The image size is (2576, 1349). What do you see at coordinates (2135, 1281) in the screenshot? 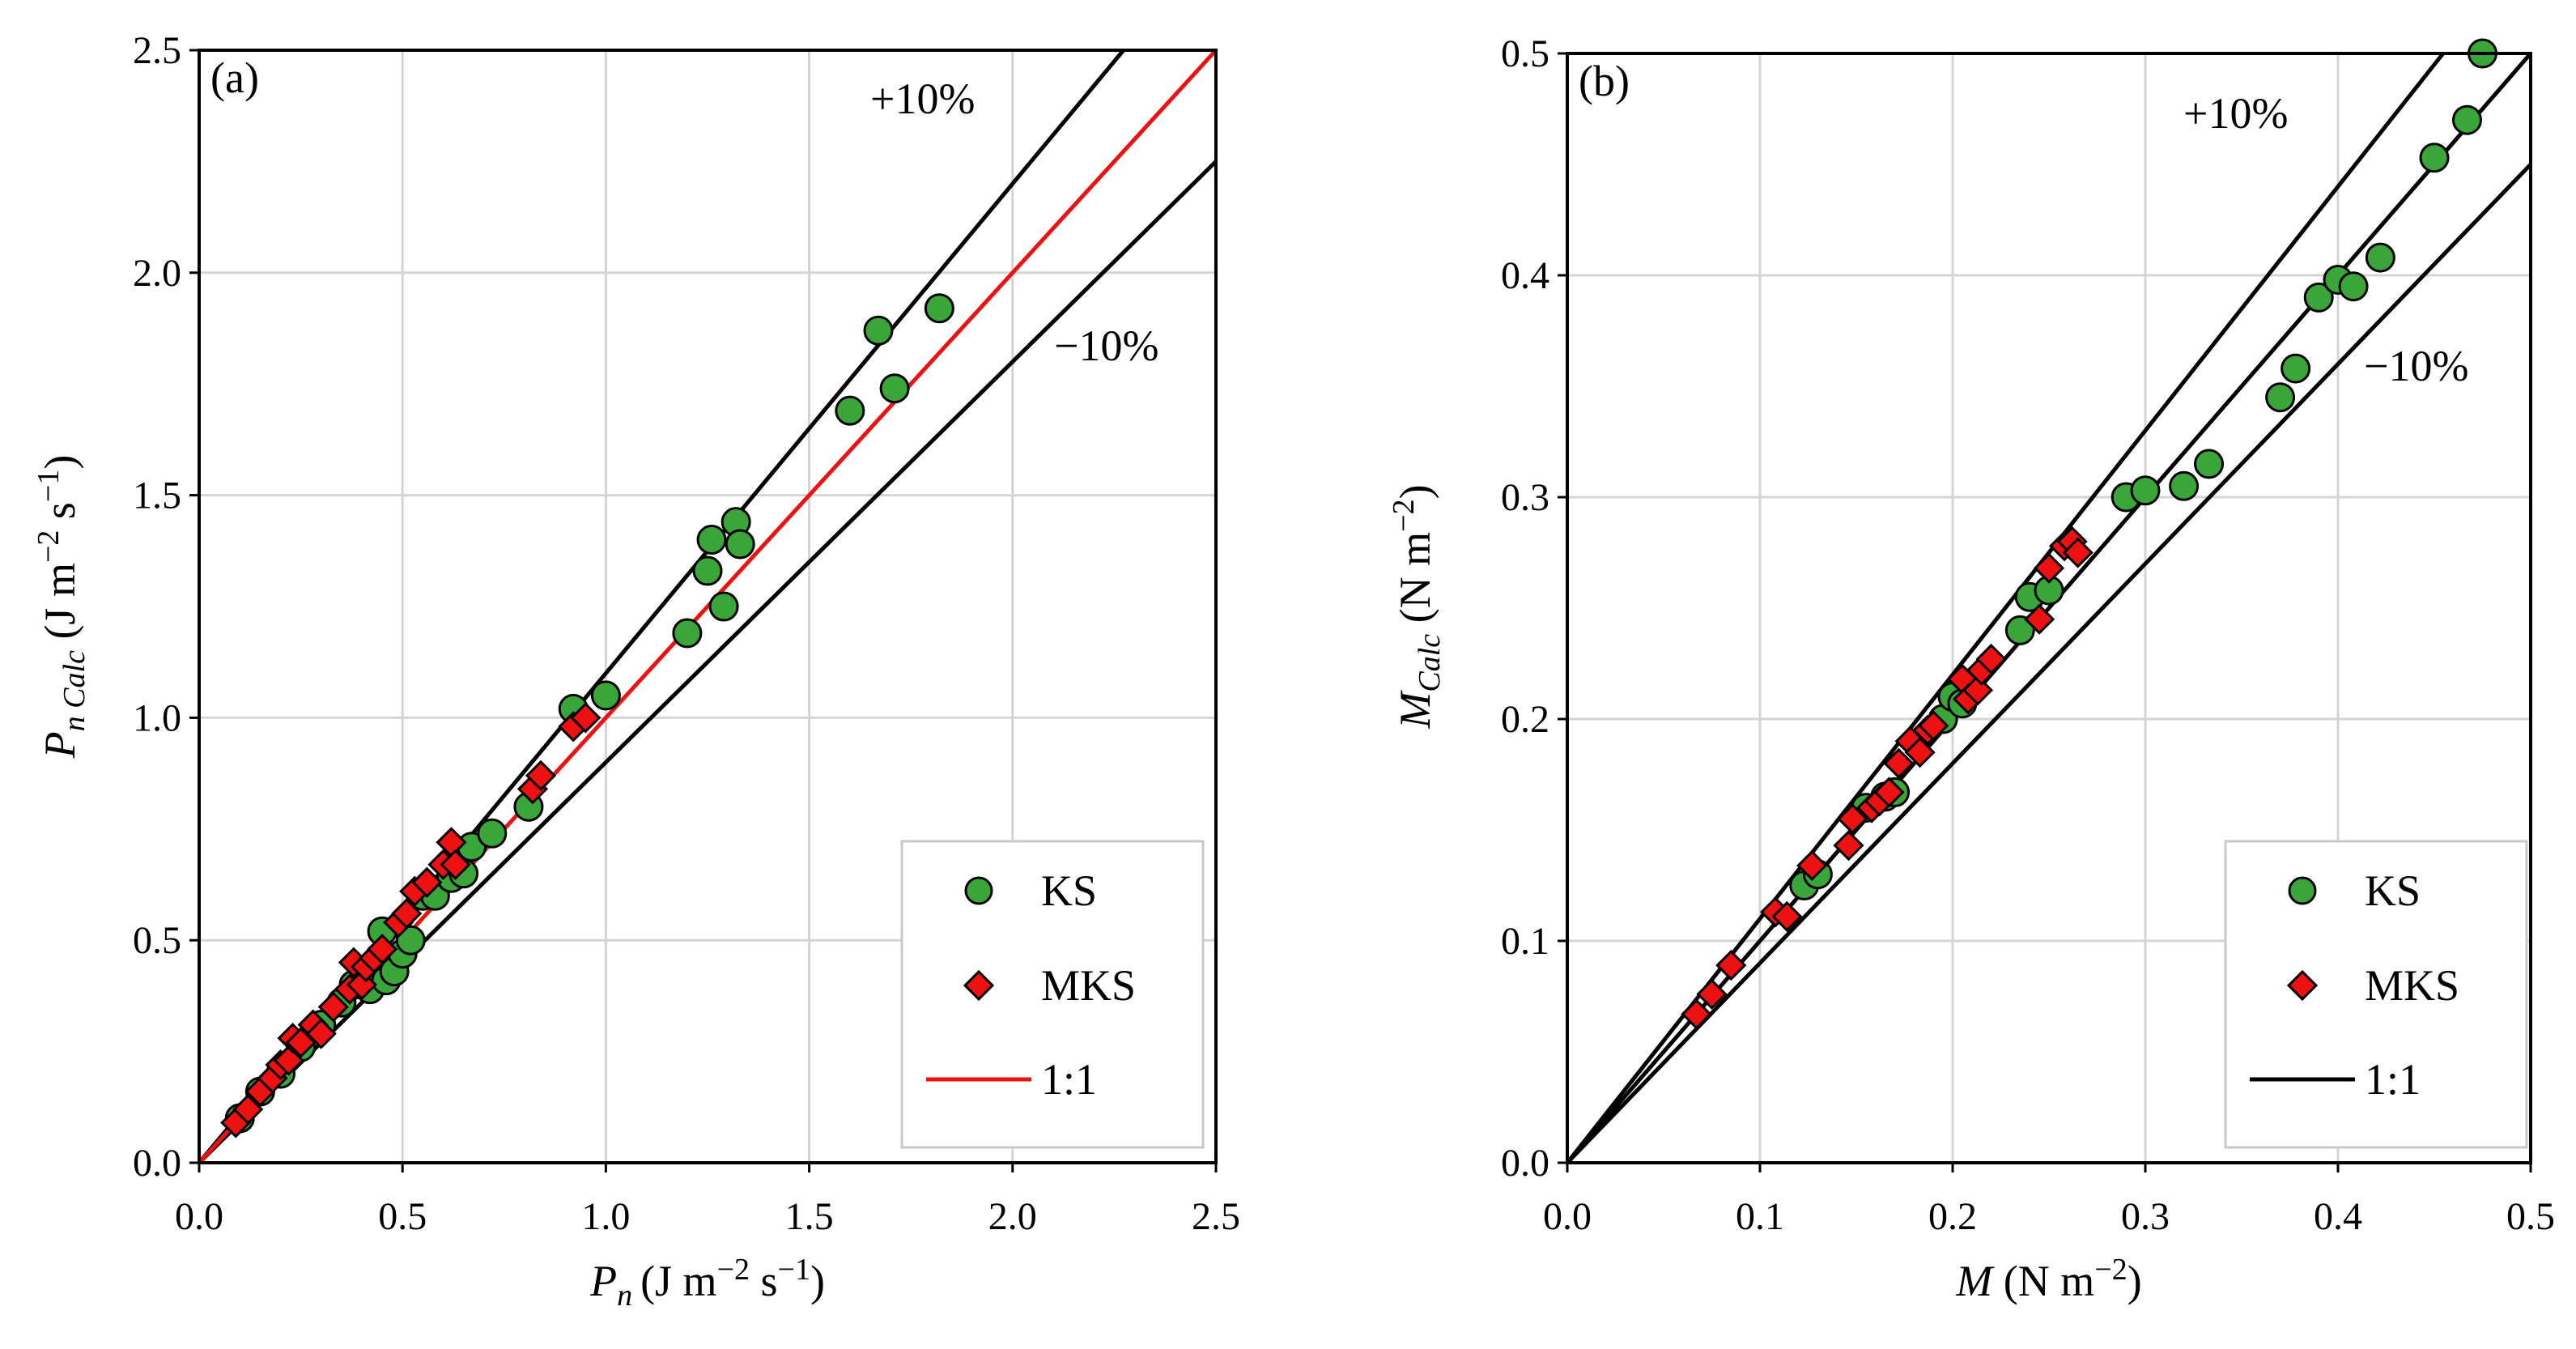
I see `panel-b-xlabel-close: )` at bounding box center [2135, 1281].